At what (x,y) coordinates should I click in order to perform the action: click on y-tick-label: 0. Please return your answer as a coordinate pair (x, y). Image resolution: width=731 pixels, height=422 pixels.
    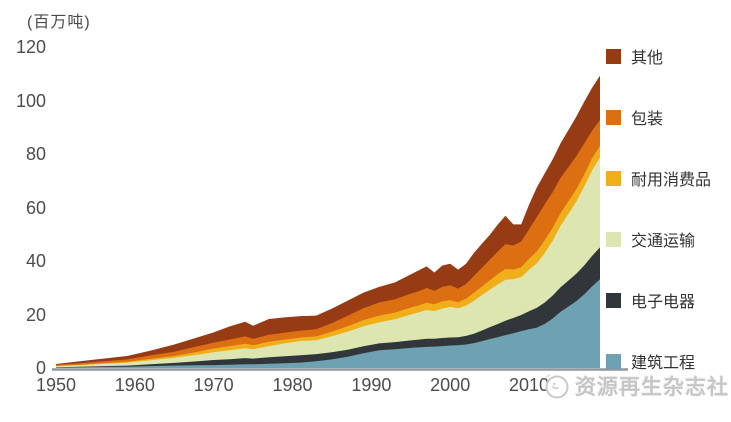
    Looking at the image, I should click on (40, 368).